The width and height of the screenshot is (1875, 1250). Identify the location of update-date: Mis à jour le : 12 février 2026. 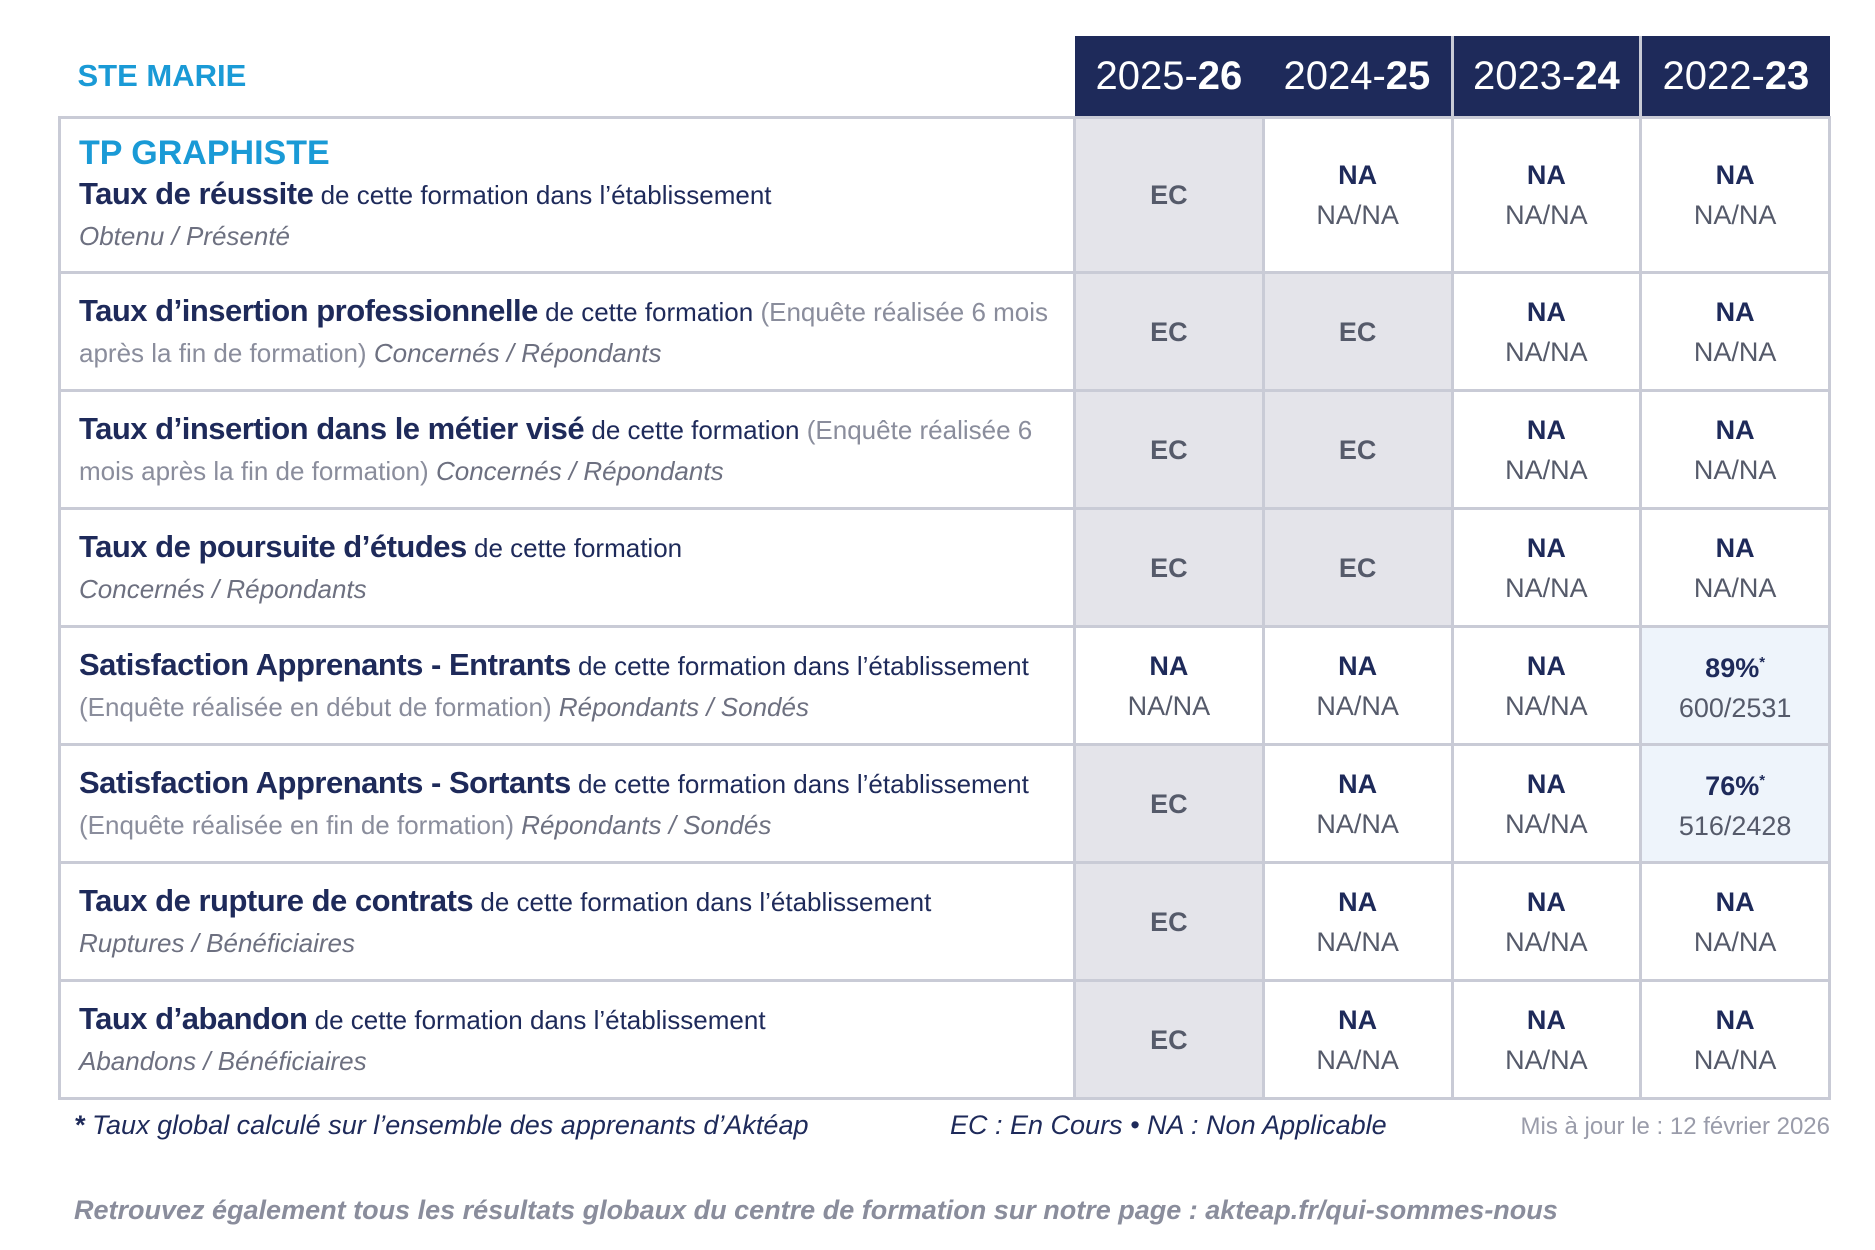
(1675, 1126).